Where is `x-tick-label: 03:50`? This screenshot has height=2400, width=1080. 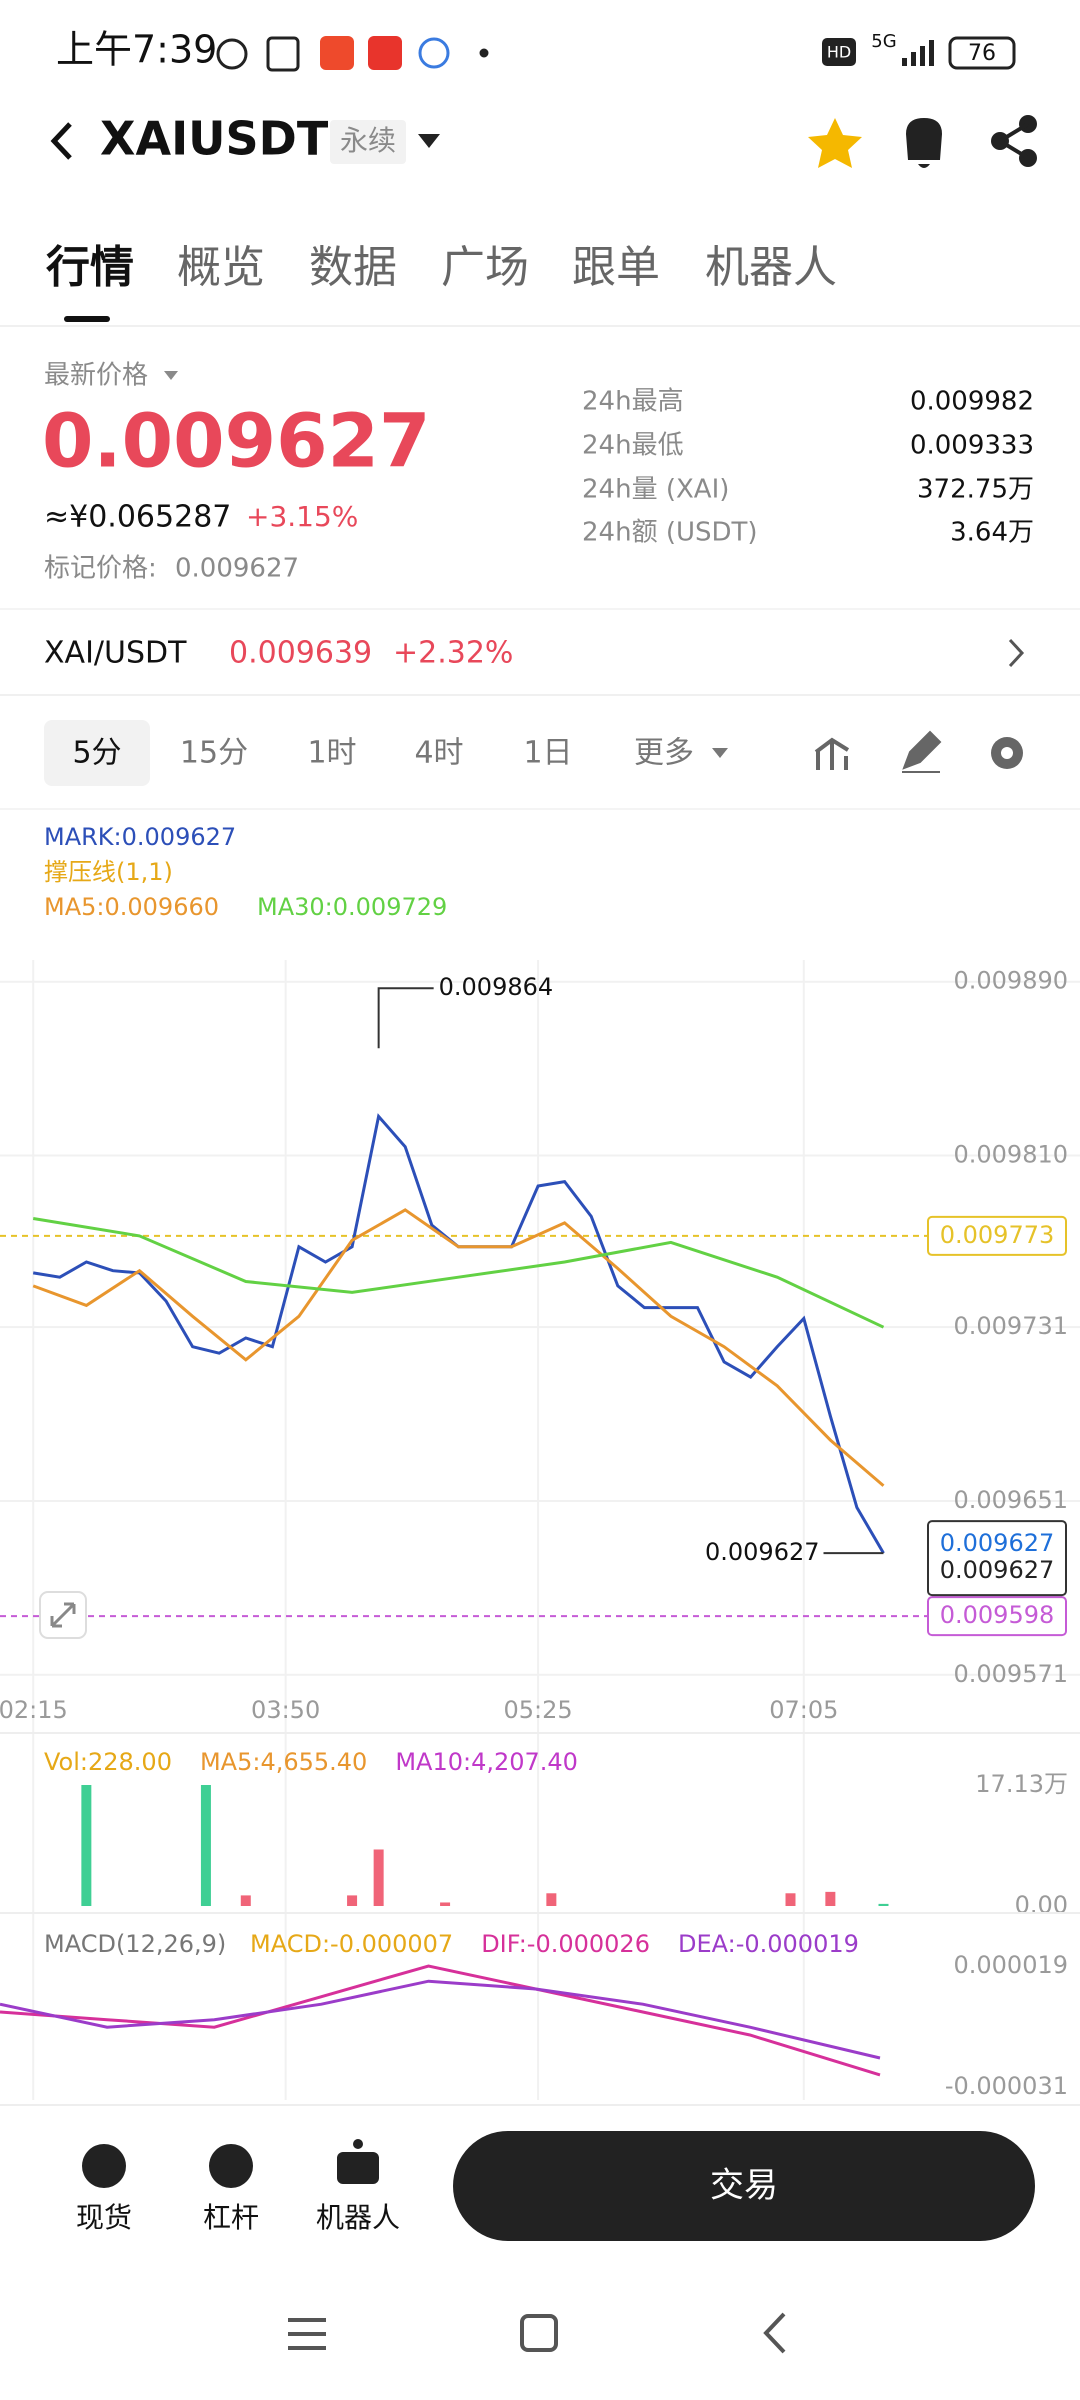 x-tick-label: 03:50 is located at coordinates (285, 1710).